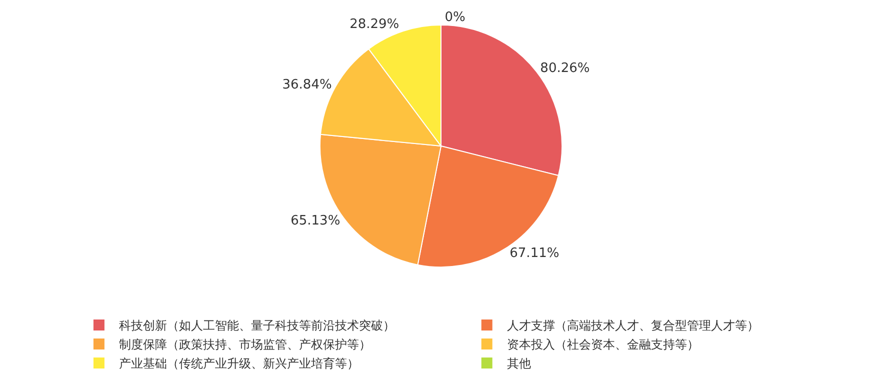 The width and height of the screenshot is (882, 391). I want to click on data-label: 28.29%, so click(375, 24).